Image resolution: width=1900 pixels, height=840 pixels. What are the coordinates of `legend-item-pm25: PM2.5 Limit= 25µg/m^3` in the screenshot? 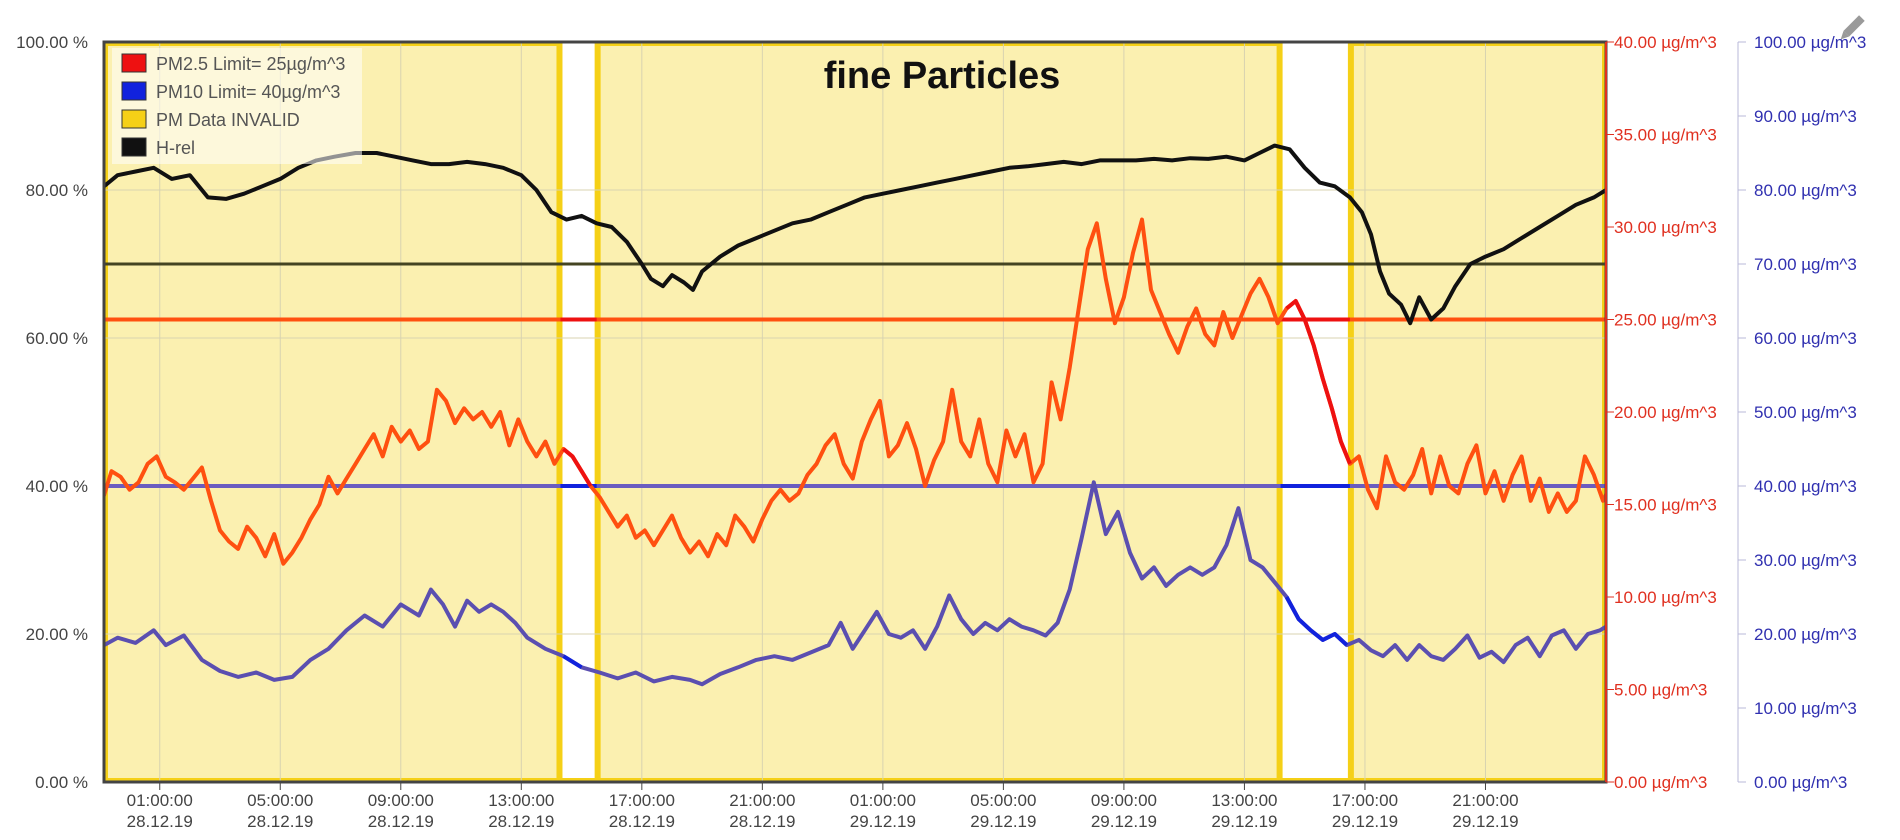 It's located at (233, 63).